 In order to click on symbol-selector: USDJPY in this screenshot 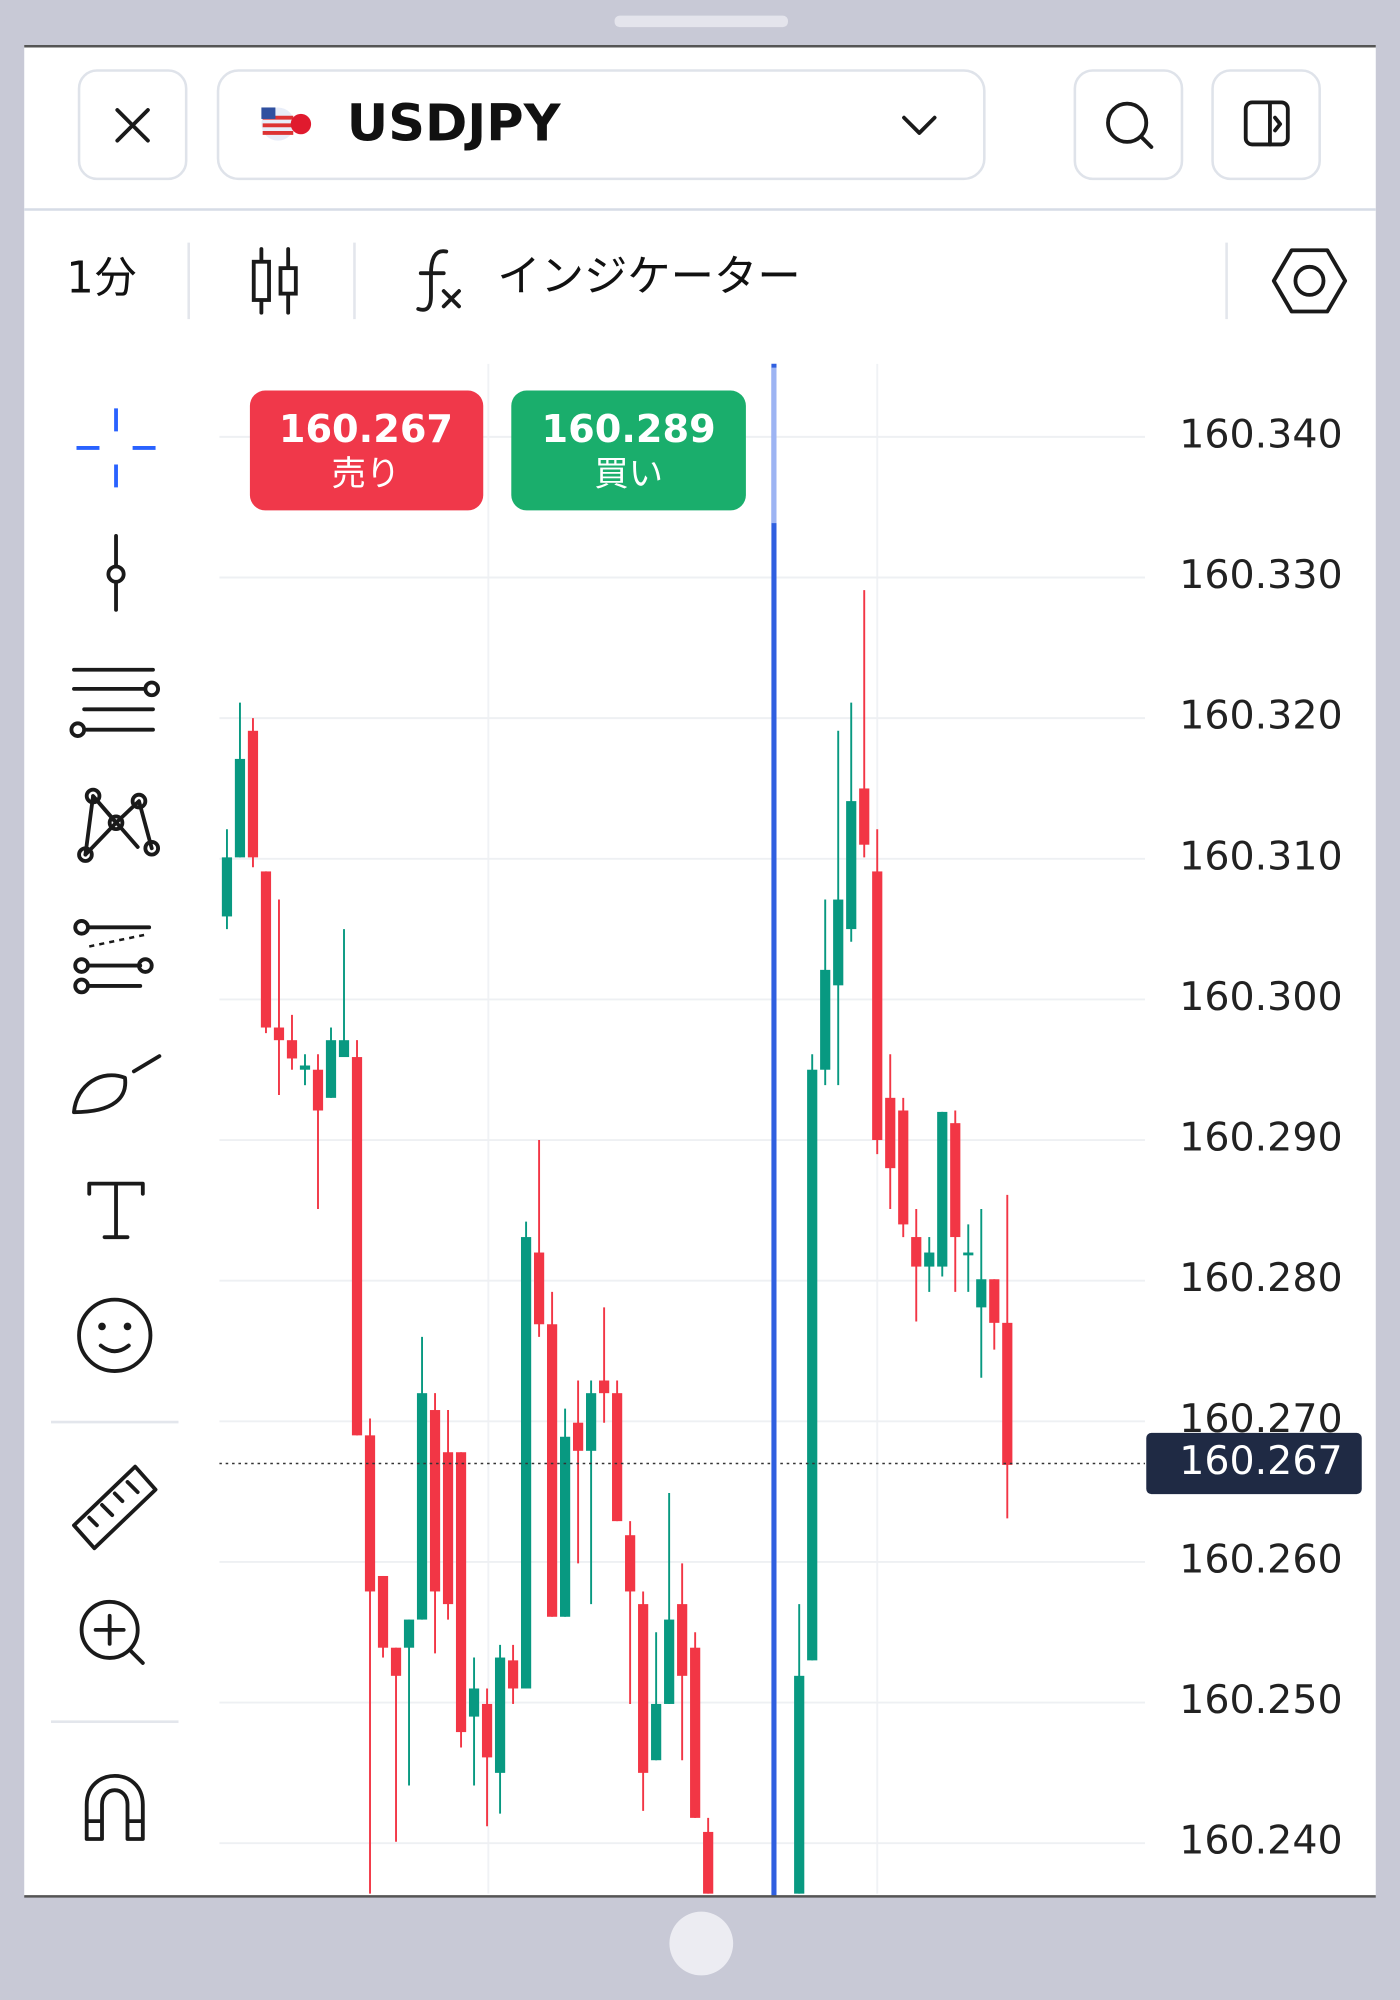, I will do `click(601, 125)`.